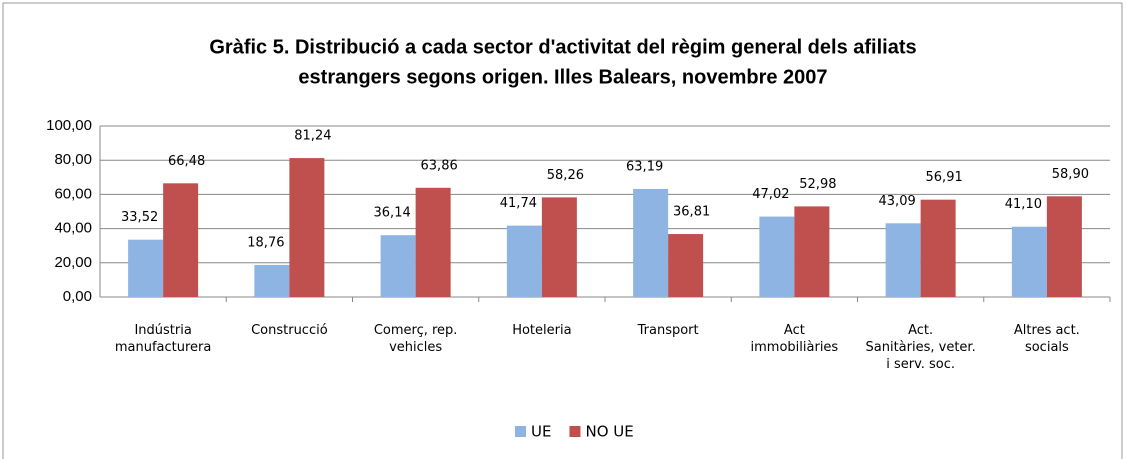 The width and height of the screenshot is (1126, 459). What do you see at coordinates (770, 194) in the screenshot?
I see `value-label: 47,02` at bounding box center [770, 194].